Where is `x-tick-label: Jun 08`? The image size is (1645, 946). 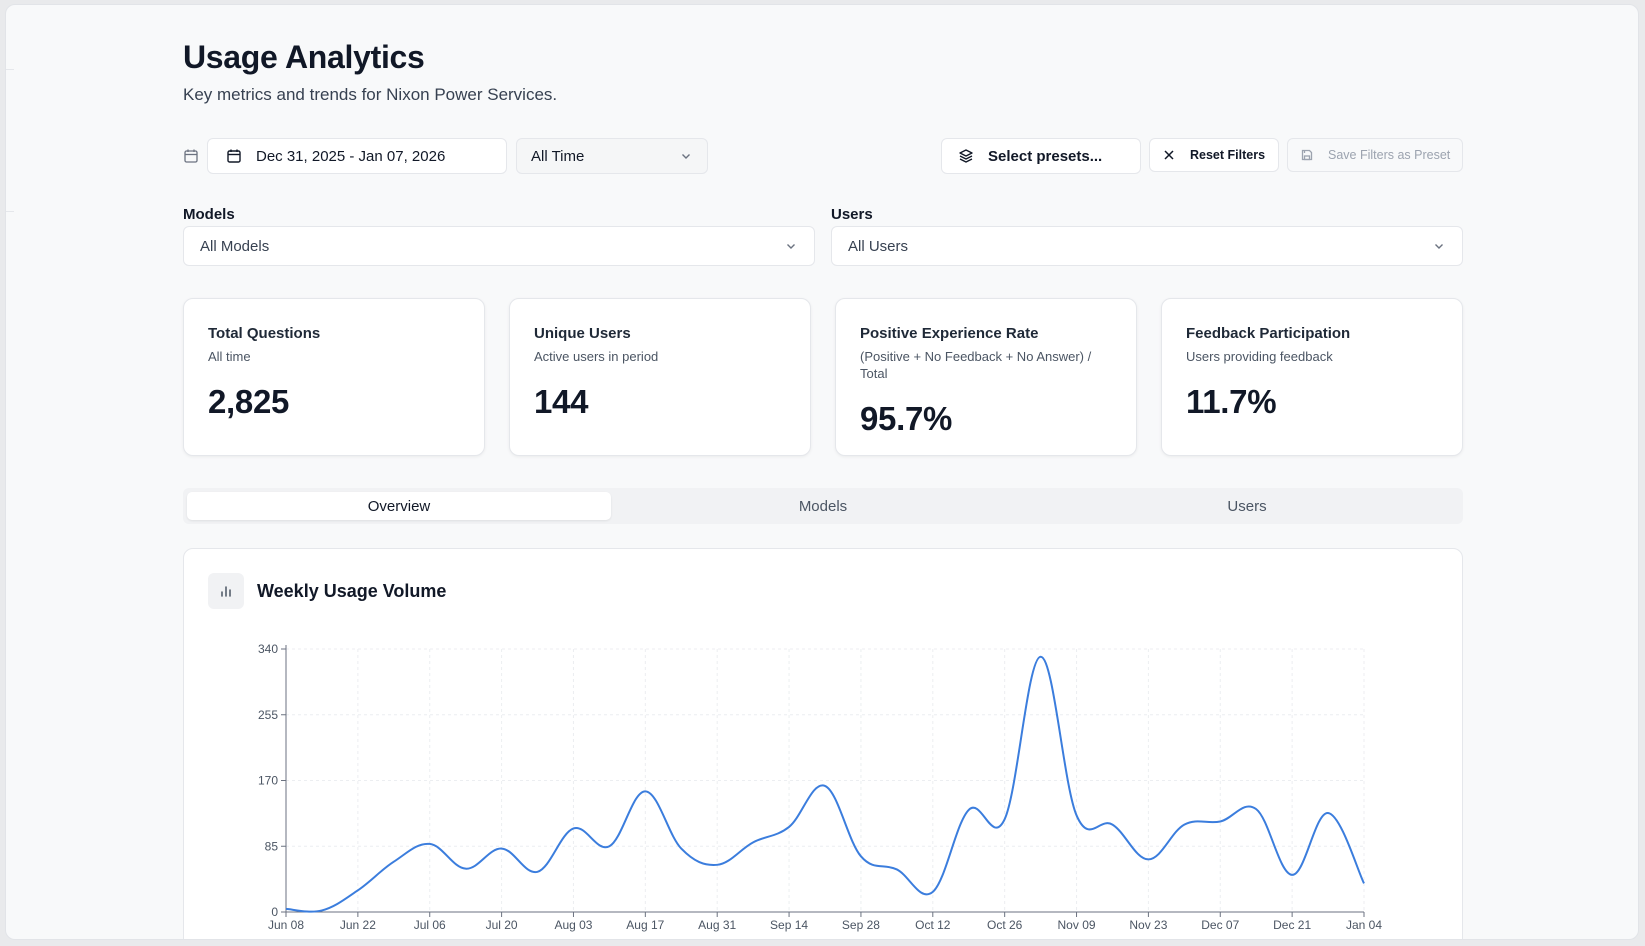
x-tick-label: Jun 08 is located at coordinates (286, 925).